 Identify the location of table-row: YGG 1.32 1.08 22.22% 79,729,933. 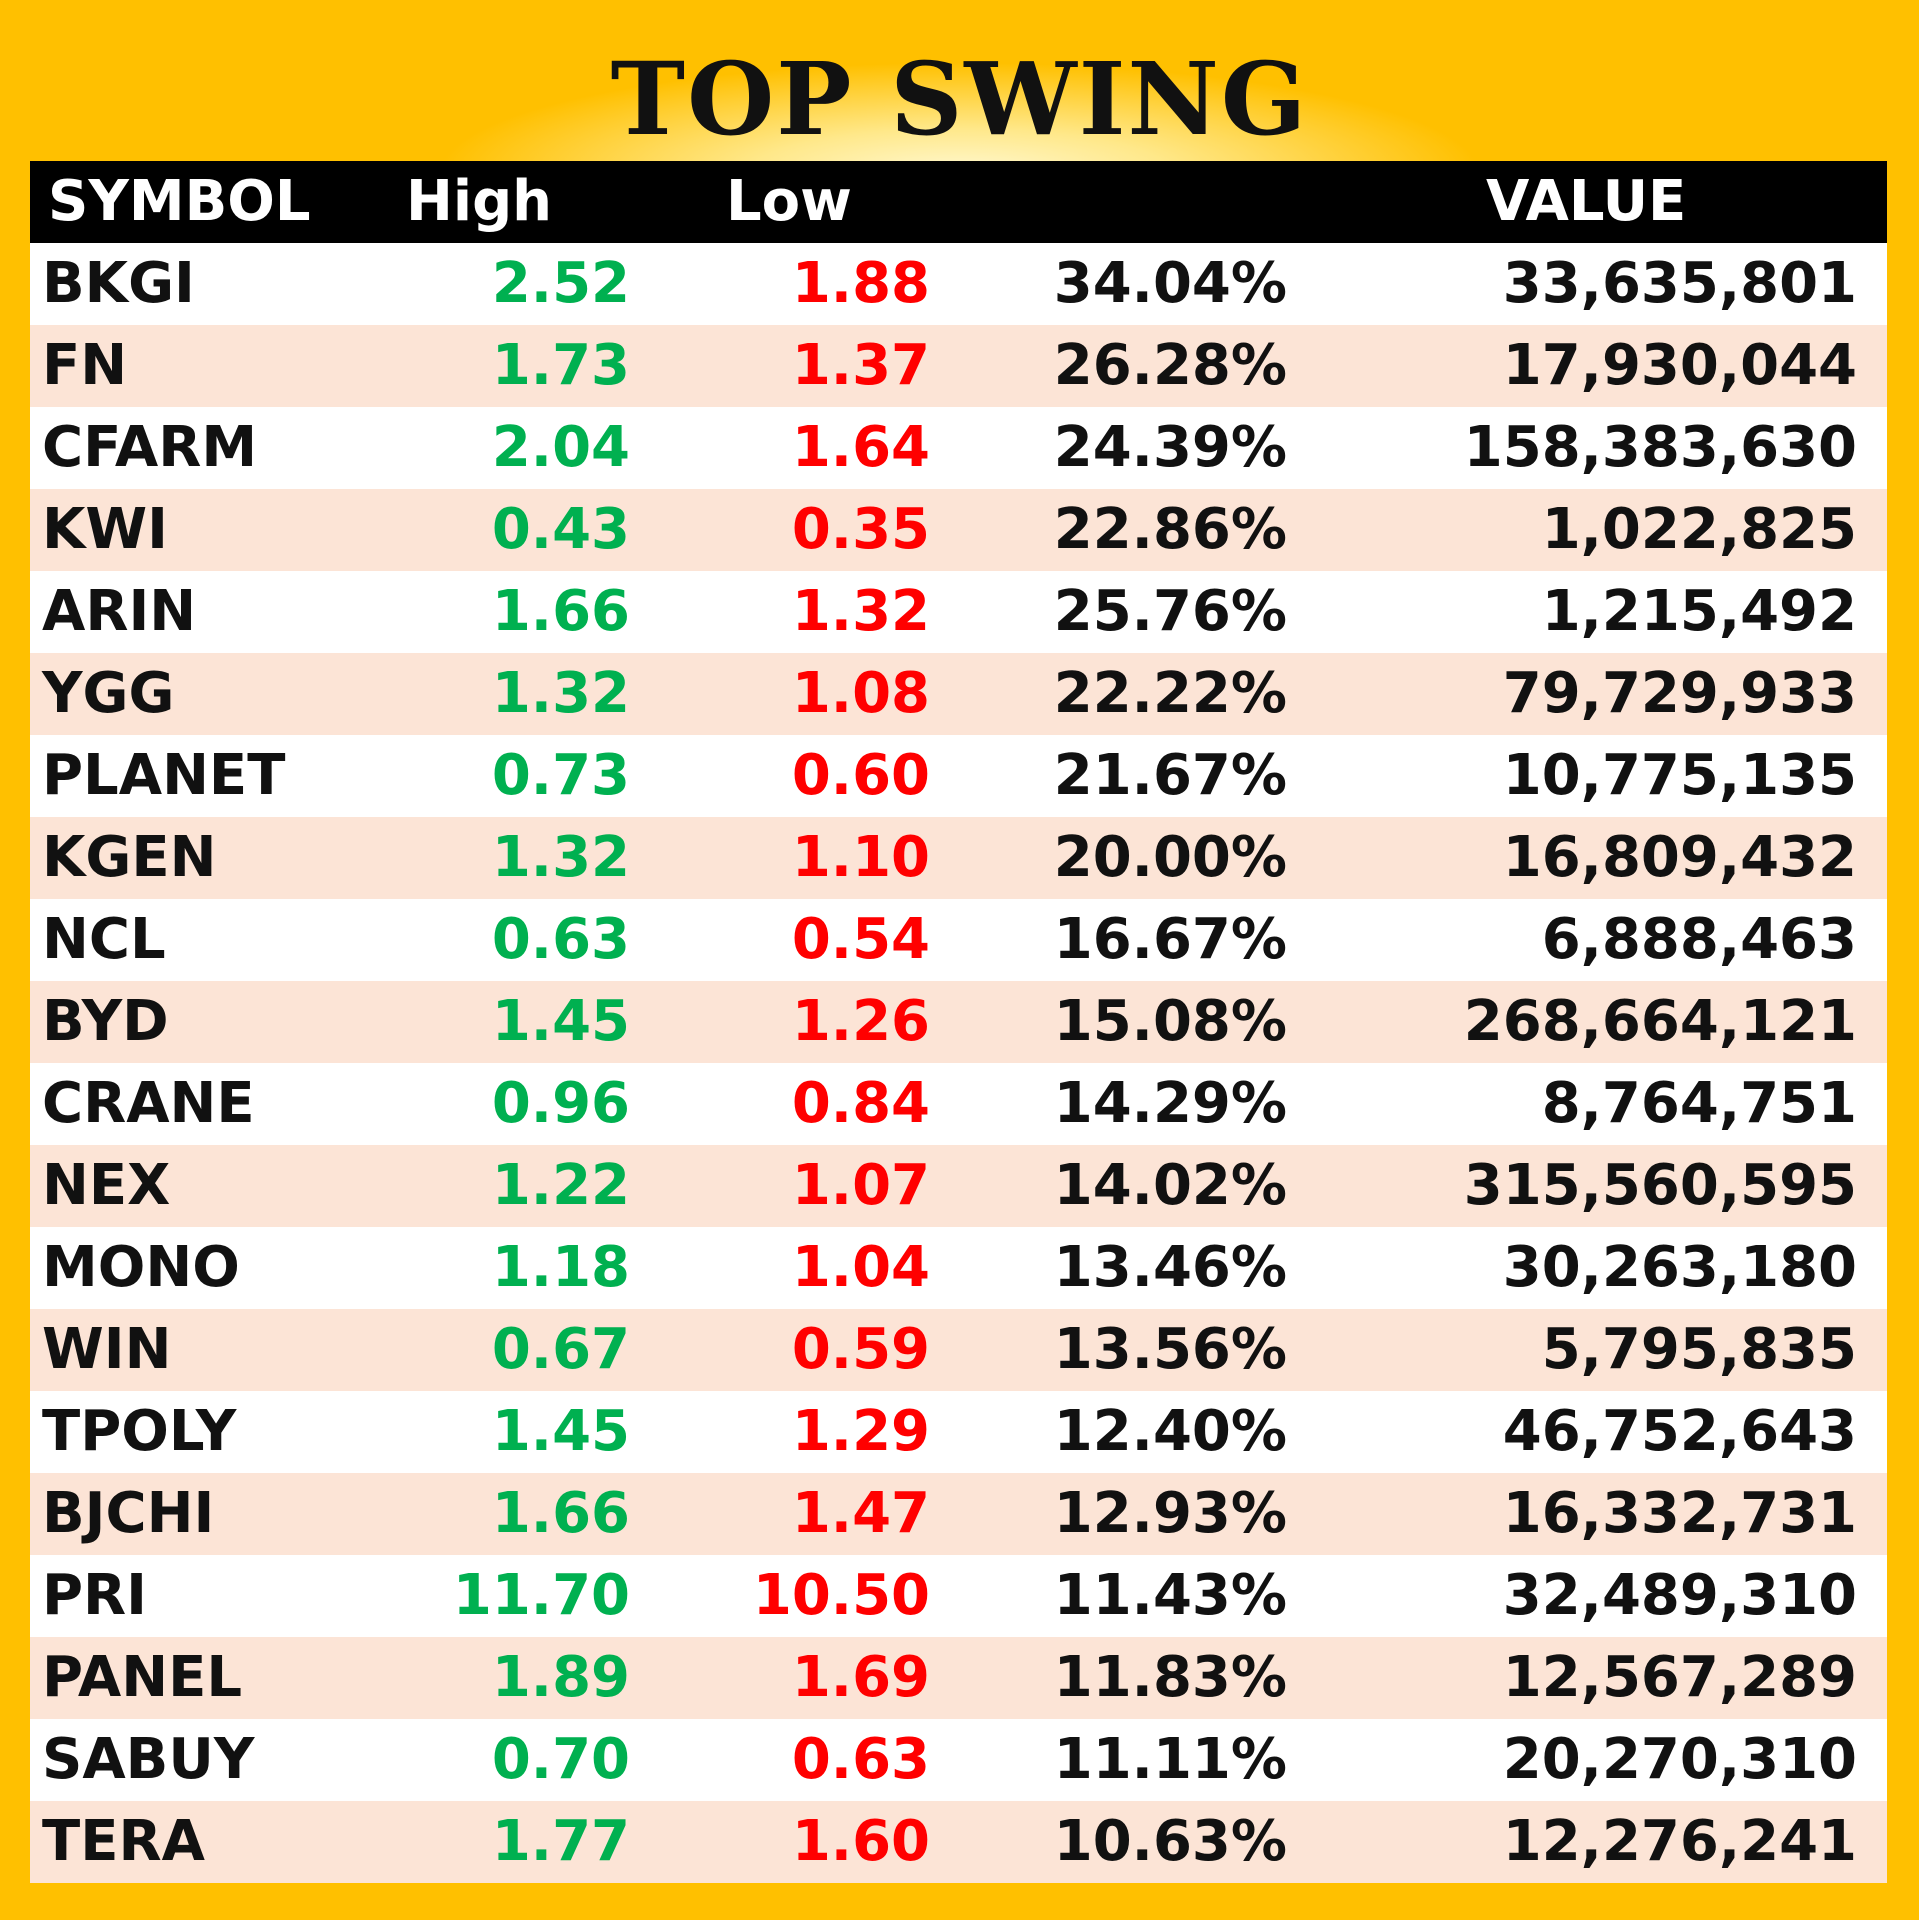
(958, 694).